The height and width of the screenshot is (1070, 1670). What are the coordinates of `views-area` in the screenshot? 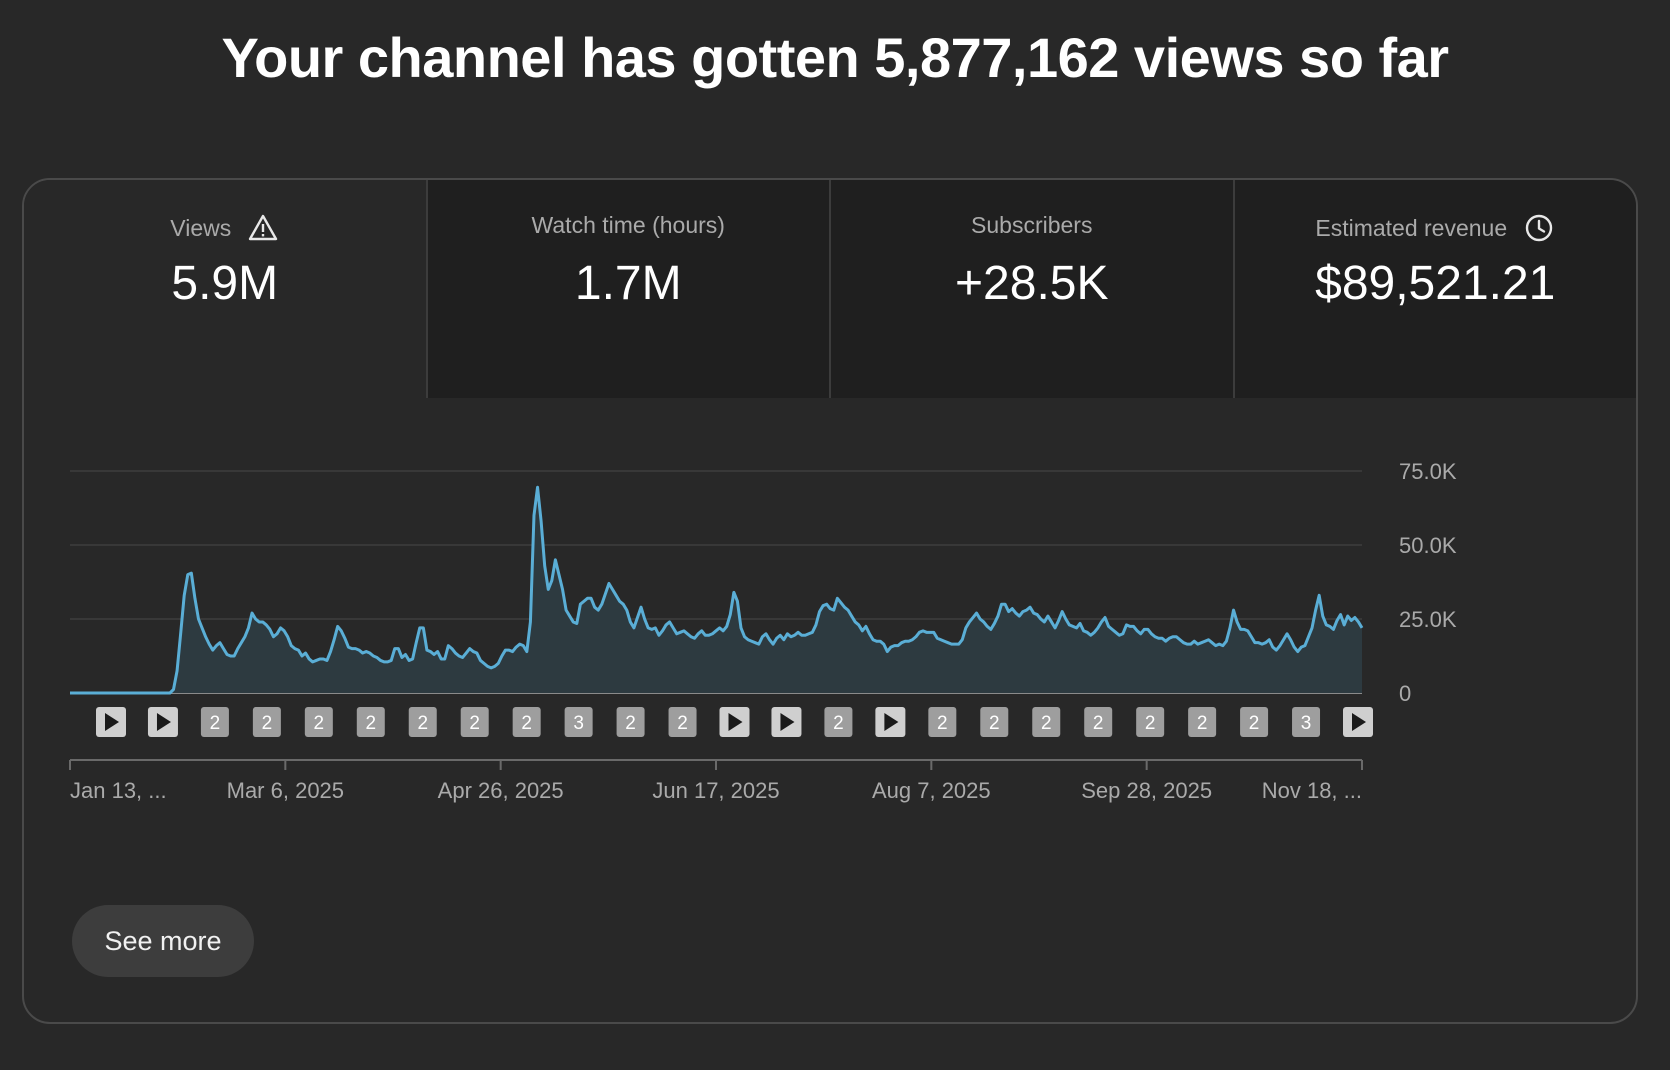 It's located at (716, 590).